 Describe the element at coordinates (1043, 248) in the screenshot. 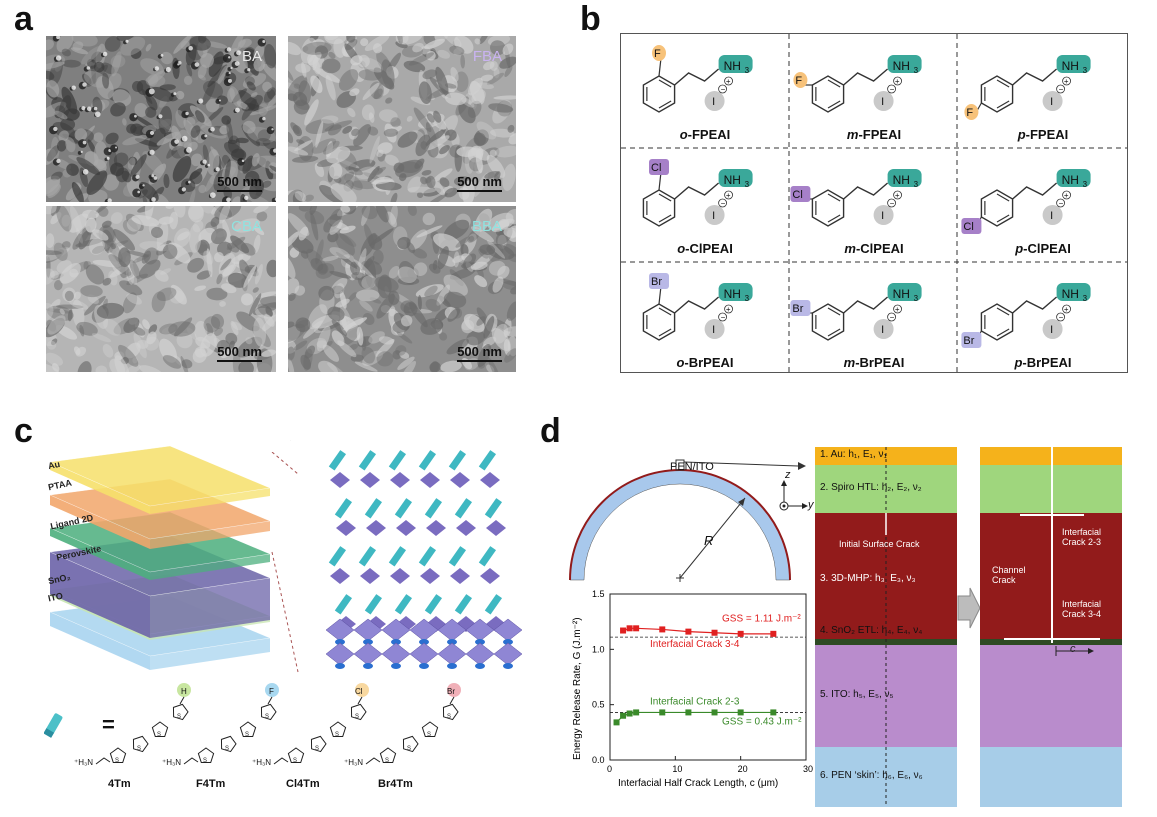

I see `molecule-name: p-ClPEAI` at that location.